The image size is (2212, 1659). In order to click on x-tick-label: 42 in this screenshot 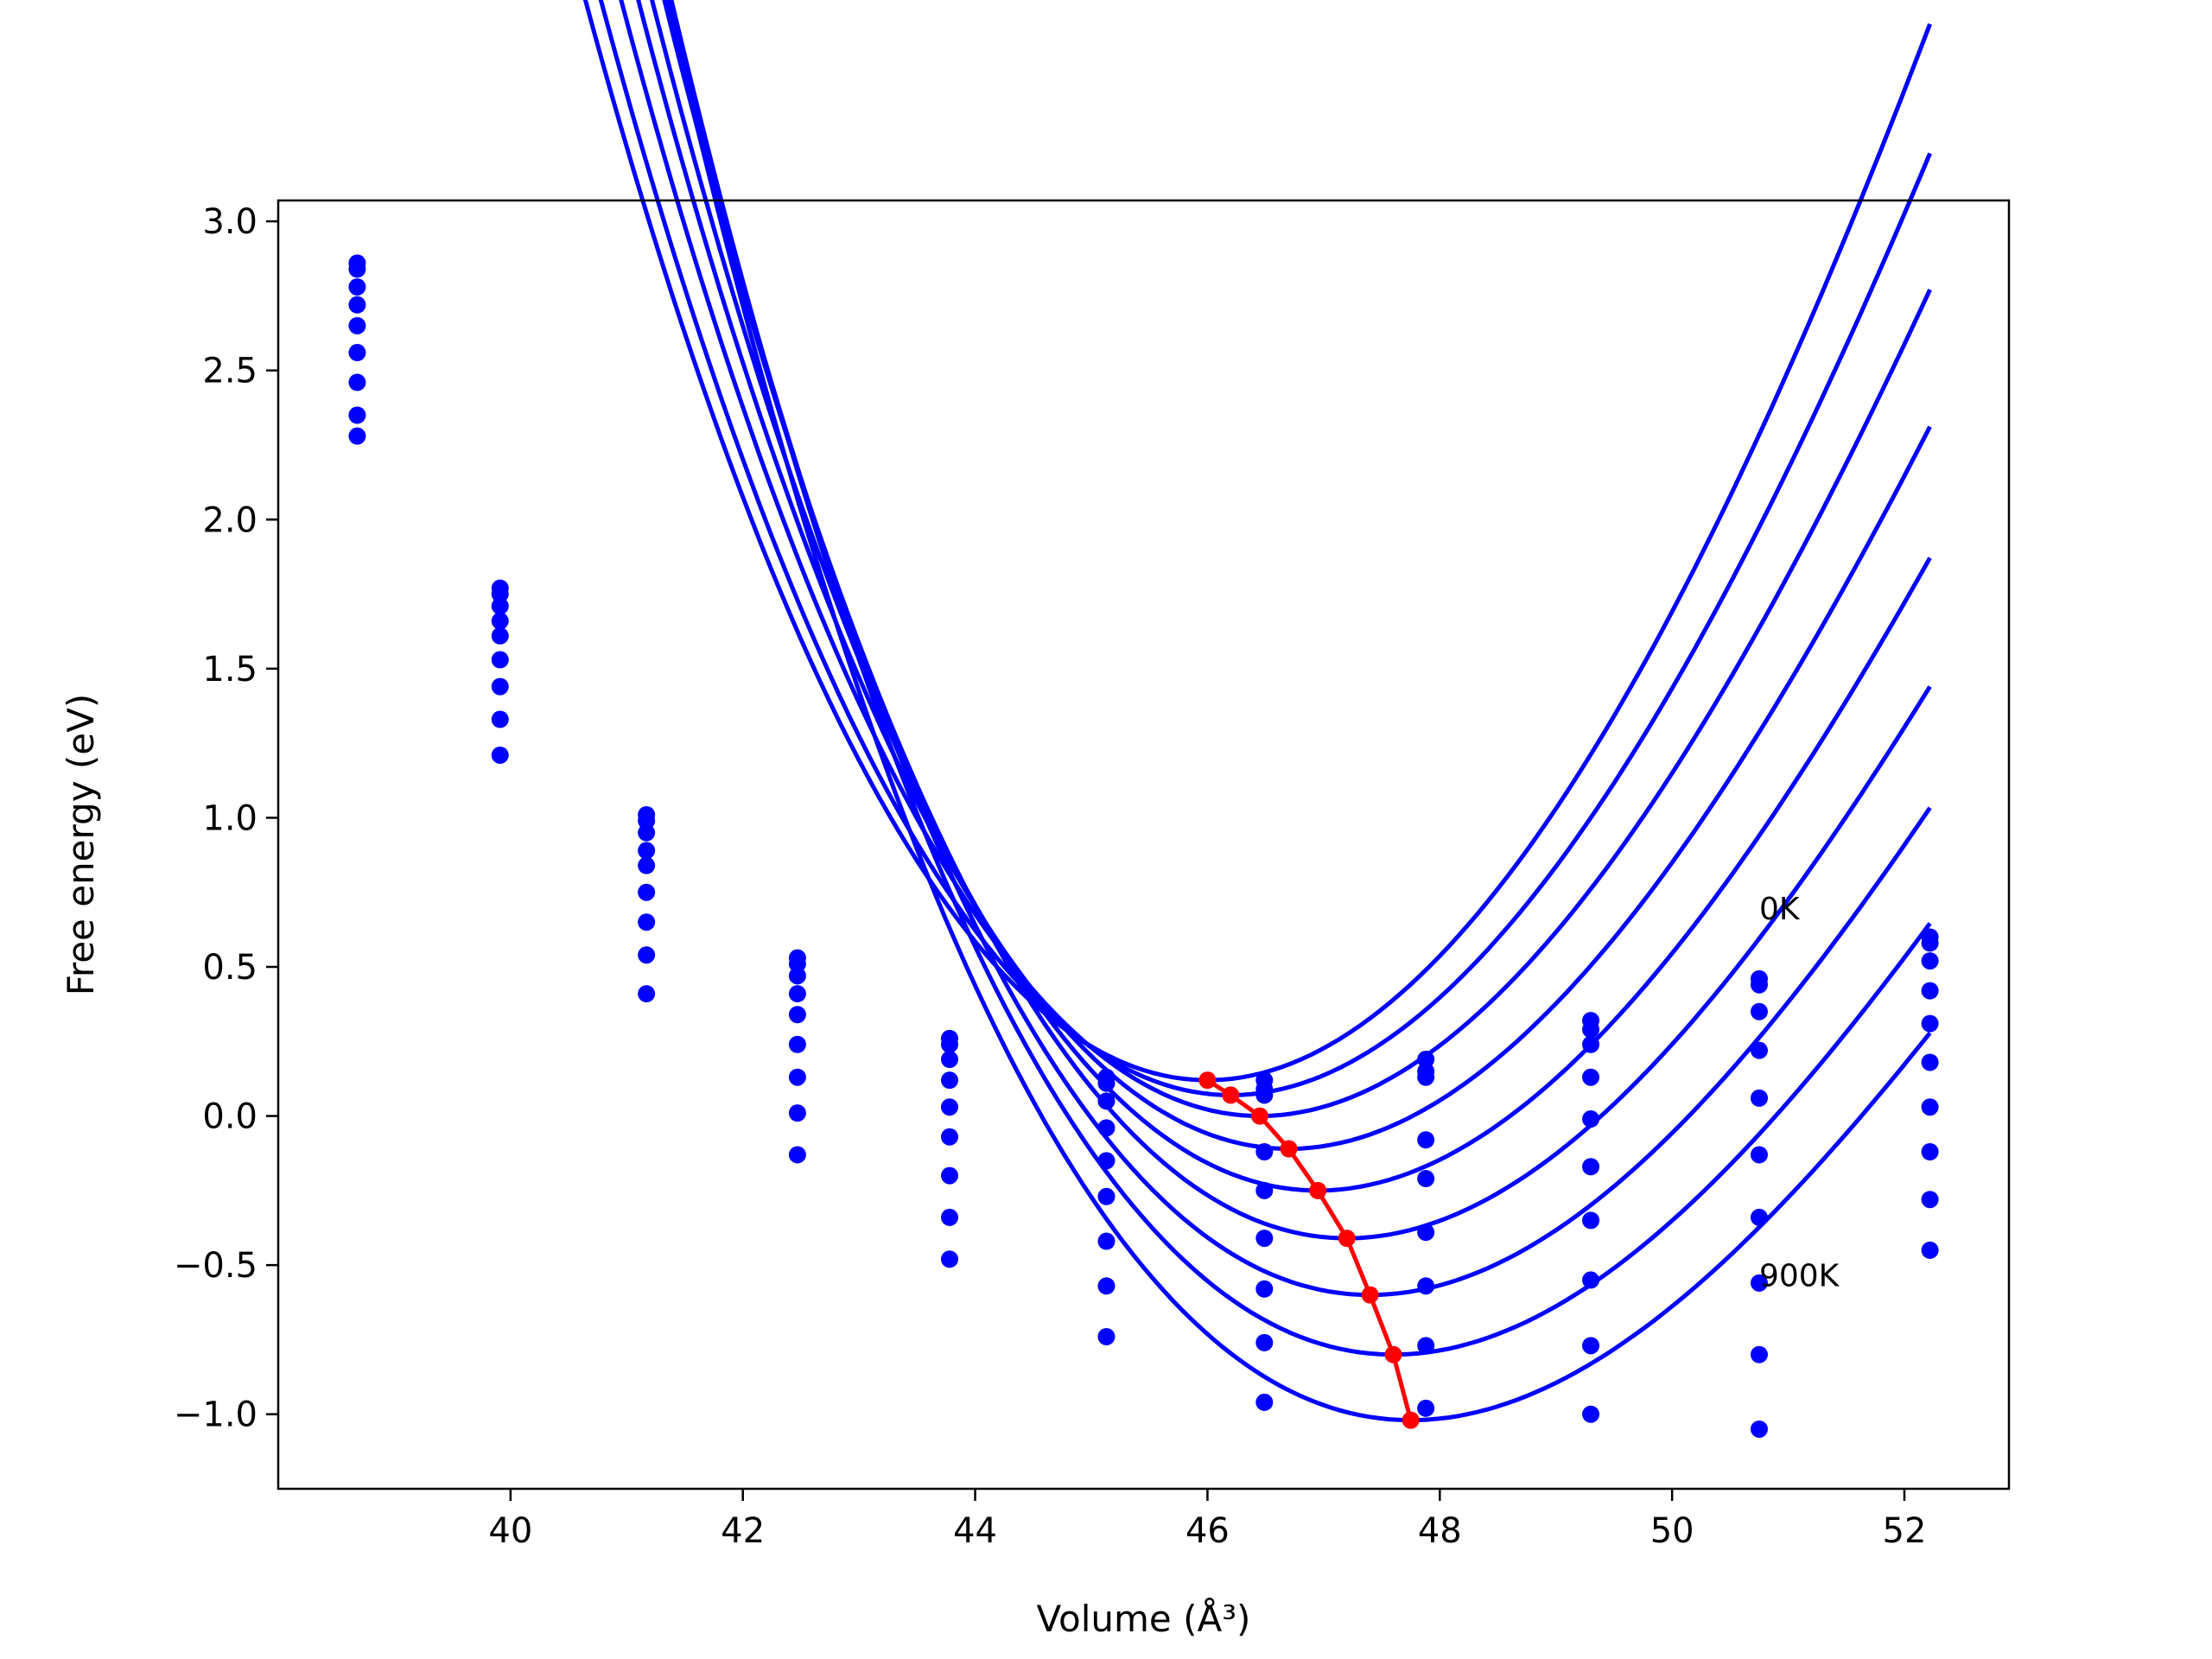, I will do `click(743, 1531)`.